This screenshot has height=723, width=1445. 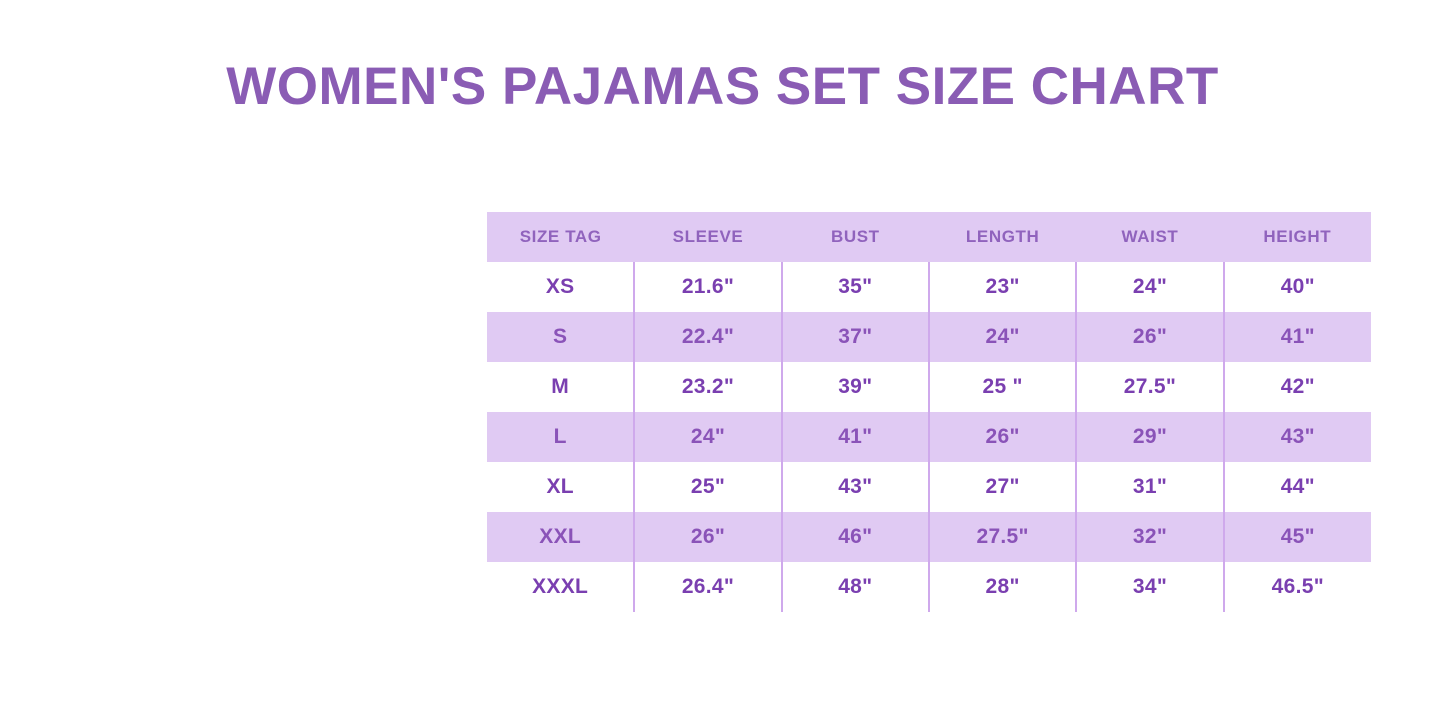 I want to click on cell-height: 46.5", so click(x=1296, y=587).